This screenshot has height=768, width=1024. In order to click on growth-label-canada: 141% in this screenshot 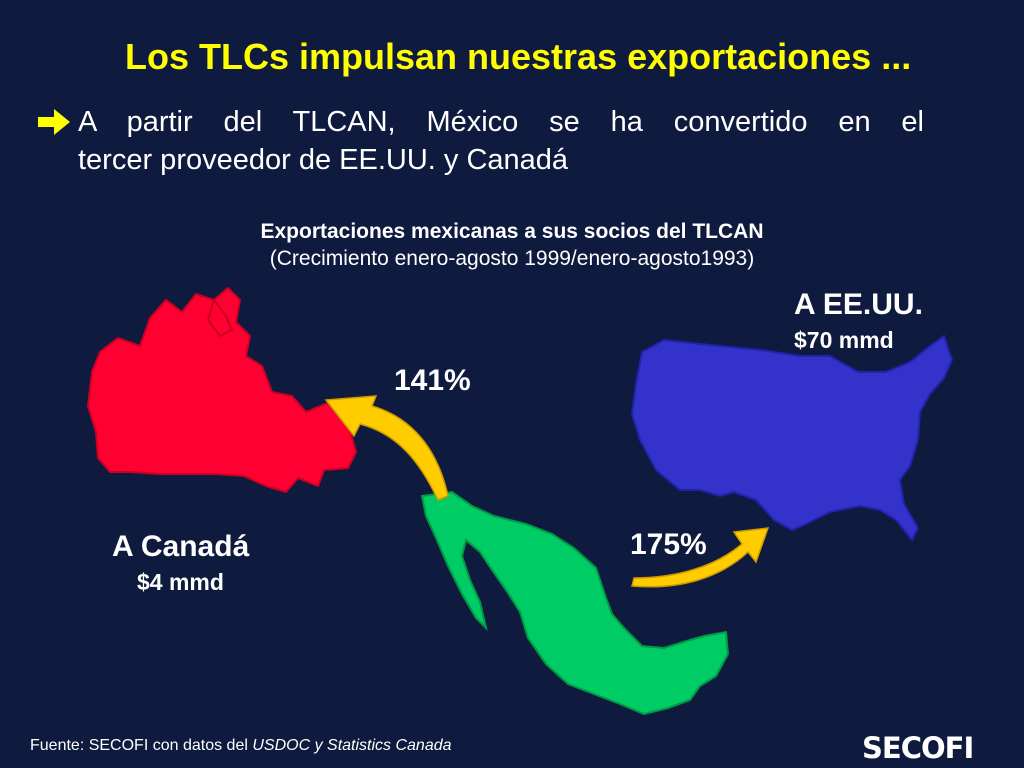, I will do `click(432, 380)`.